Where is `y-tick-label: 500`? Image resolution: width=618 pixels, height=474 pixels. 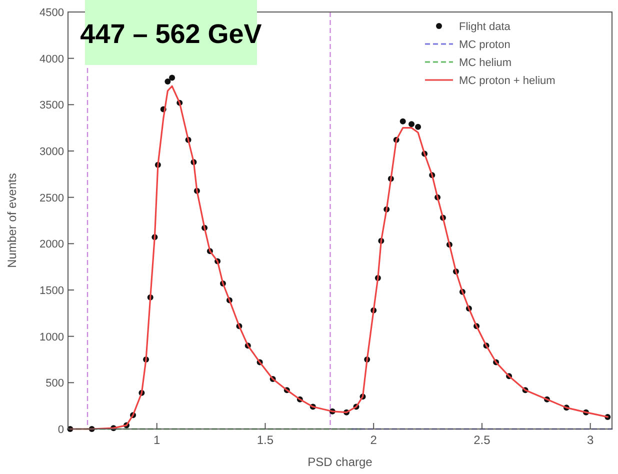 y-tick-label: 500 is located at coordinates (55, 384).